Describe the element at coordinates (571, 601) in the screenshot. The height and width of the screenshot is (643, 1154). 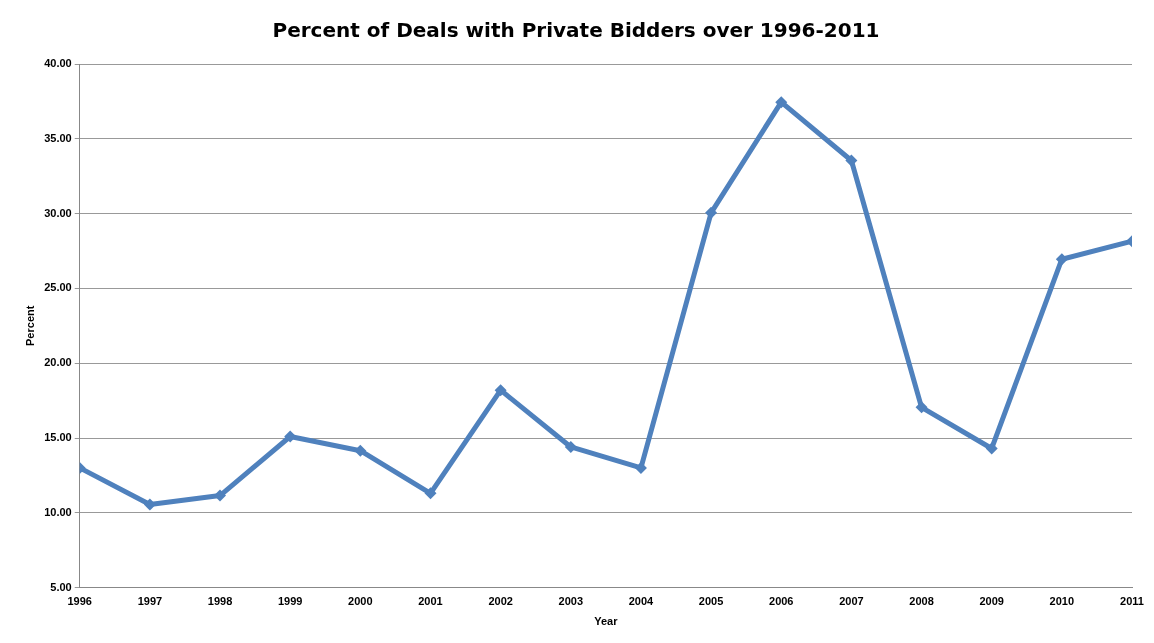
I see `x-tick-label: 2003` at that location.